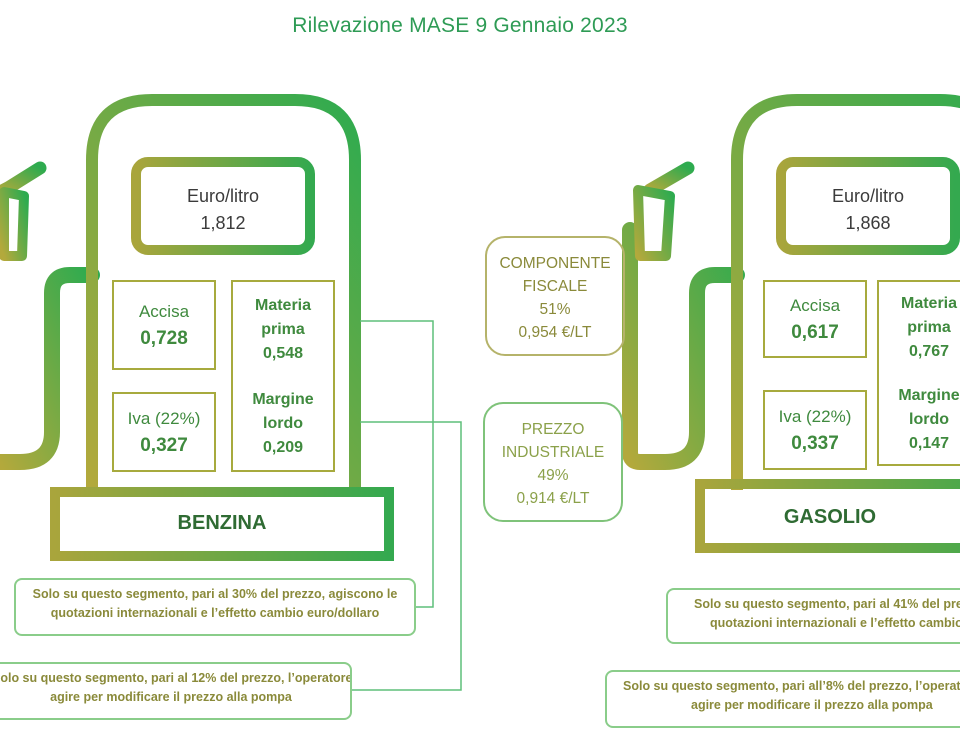 The height and width of the screenshot is (750, 960). What do you see at coordinates (407, 505) in the screenshot?
I see `benzina-connector-lines` at bounding box center [407, 505].